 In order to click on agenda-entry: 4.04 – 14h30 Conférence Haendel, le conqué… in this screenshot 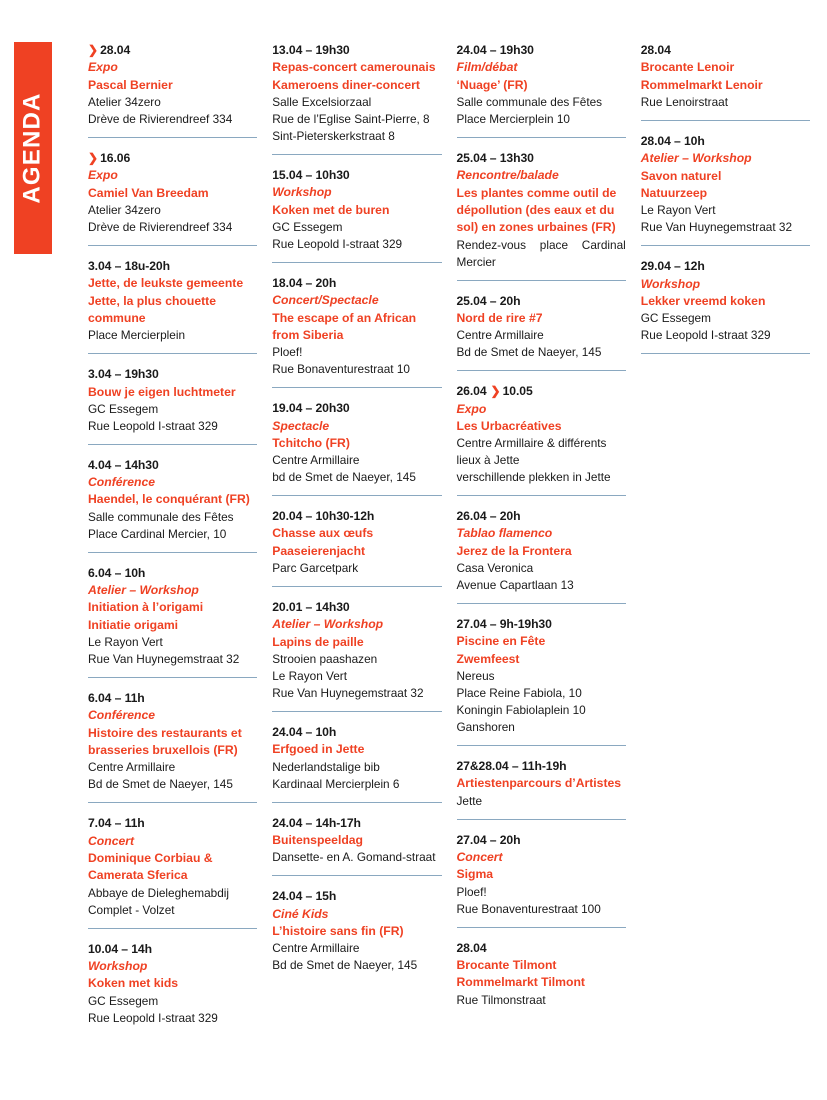, I will do `click(173, 505)`.